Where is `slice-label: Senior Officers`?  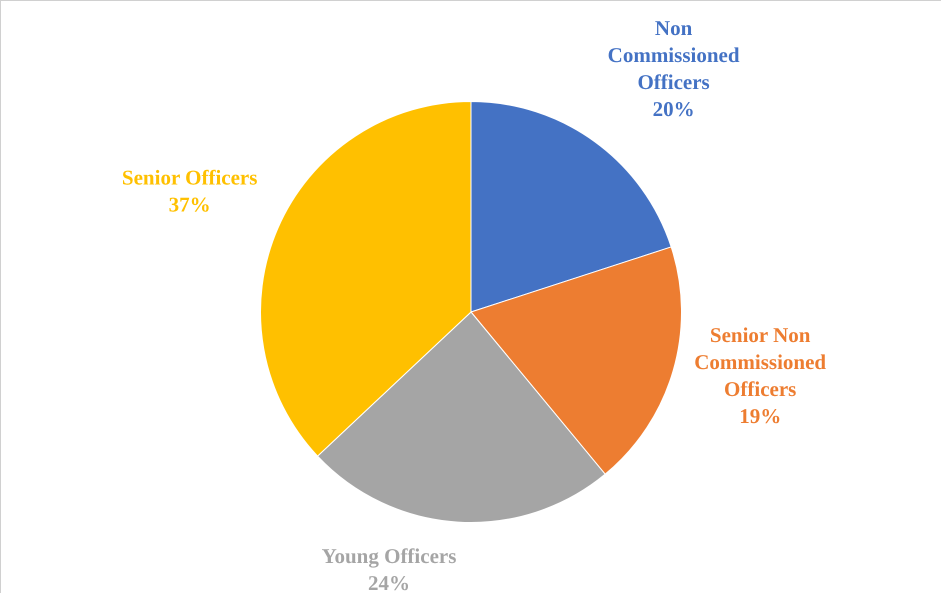
slice-label: Senior Officers is located at coordinates (190, 178).